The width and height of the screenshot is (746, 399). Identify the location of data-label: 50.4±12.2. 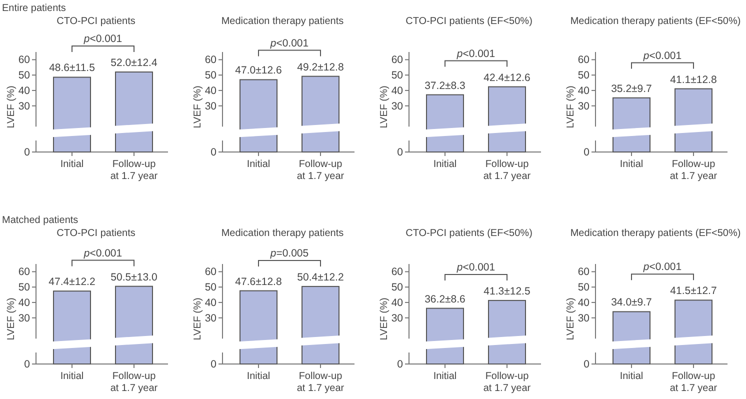
(320, 277).